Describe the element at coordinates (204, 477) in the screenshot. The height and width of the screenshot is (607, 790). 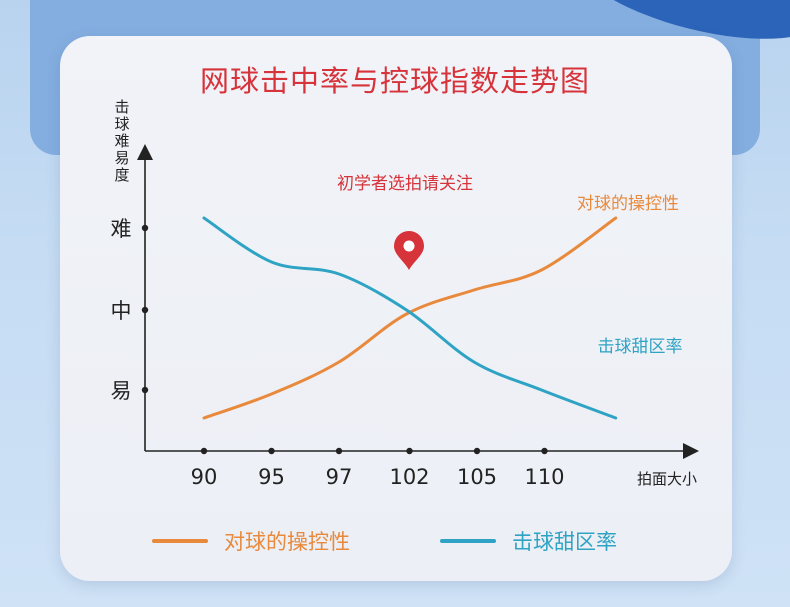
I see `x-tick-label: 90` at that location.